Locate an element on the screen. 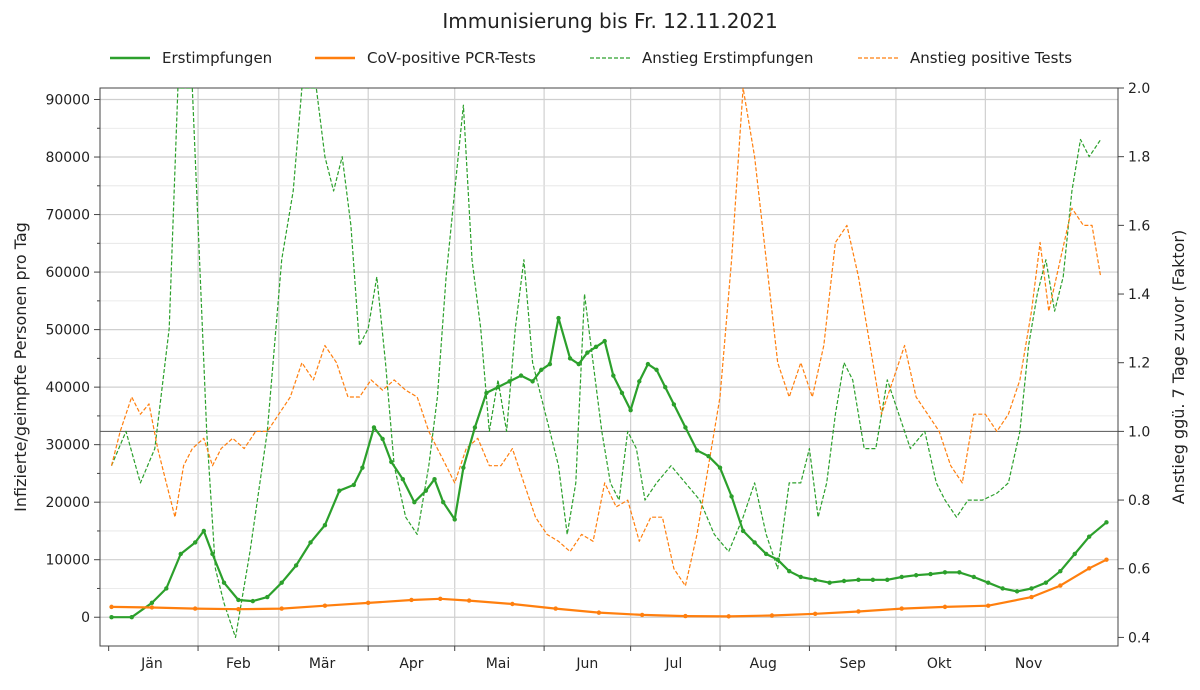 The height and width of the screenshot is (690, 1200). y2-tick-label: 0.4 is located at coordinates (1139, 638).